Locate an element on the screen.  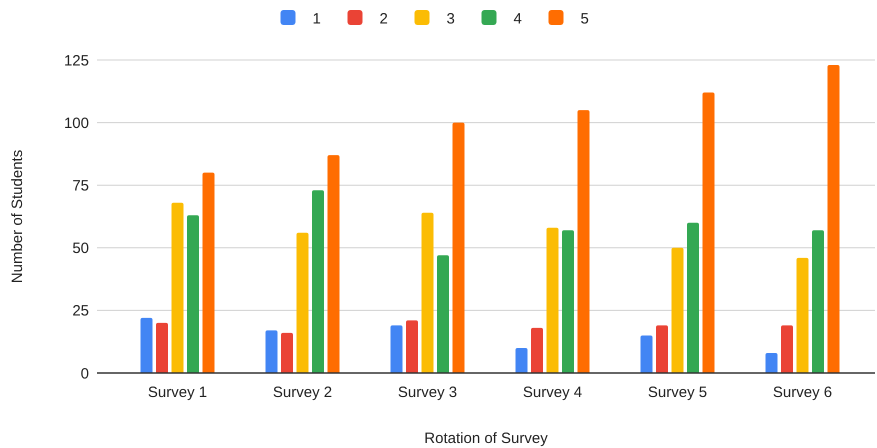
x-tick-label: Survey 6 is located at coordinates (802, 392).